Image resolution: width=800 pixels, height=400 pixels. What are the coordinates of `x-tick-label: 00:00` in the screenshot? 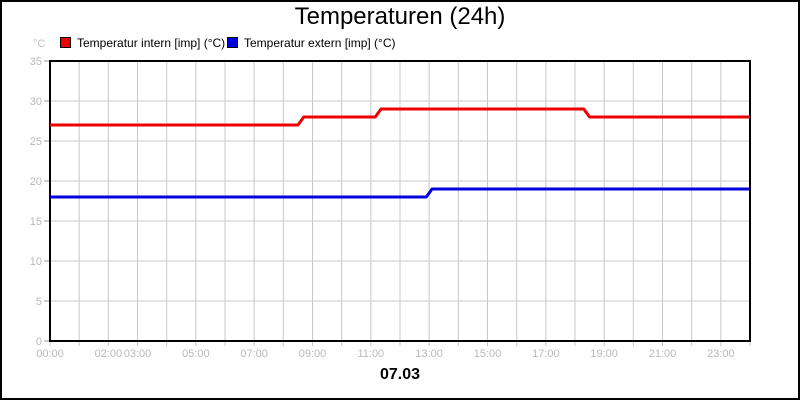 It's located at (50, 354).